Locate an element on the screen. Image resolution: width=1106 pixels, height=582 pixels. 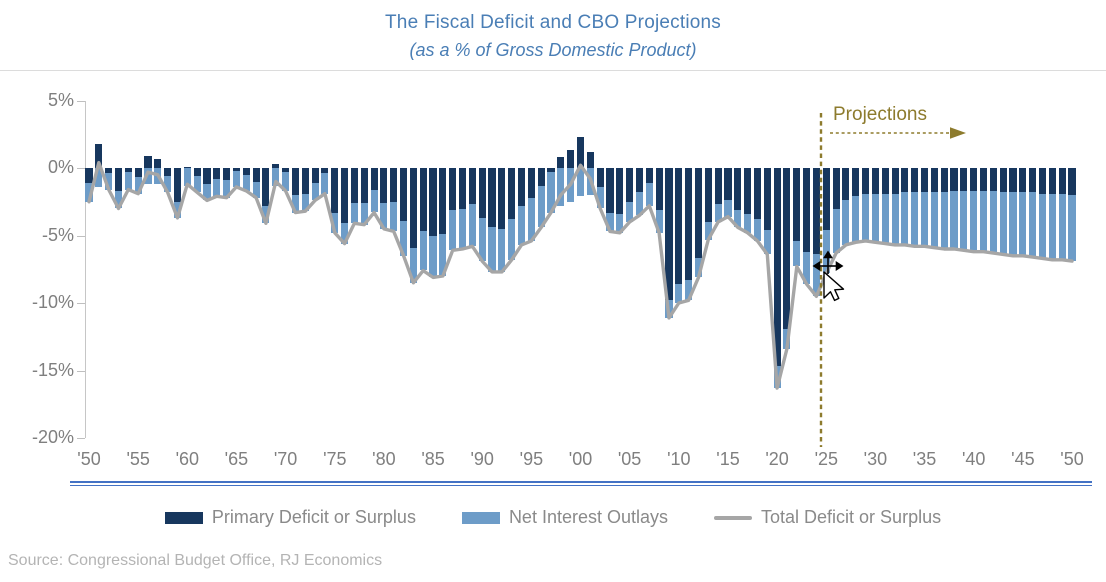
arrow-pointer-icon is located at coordinates (834, 286).